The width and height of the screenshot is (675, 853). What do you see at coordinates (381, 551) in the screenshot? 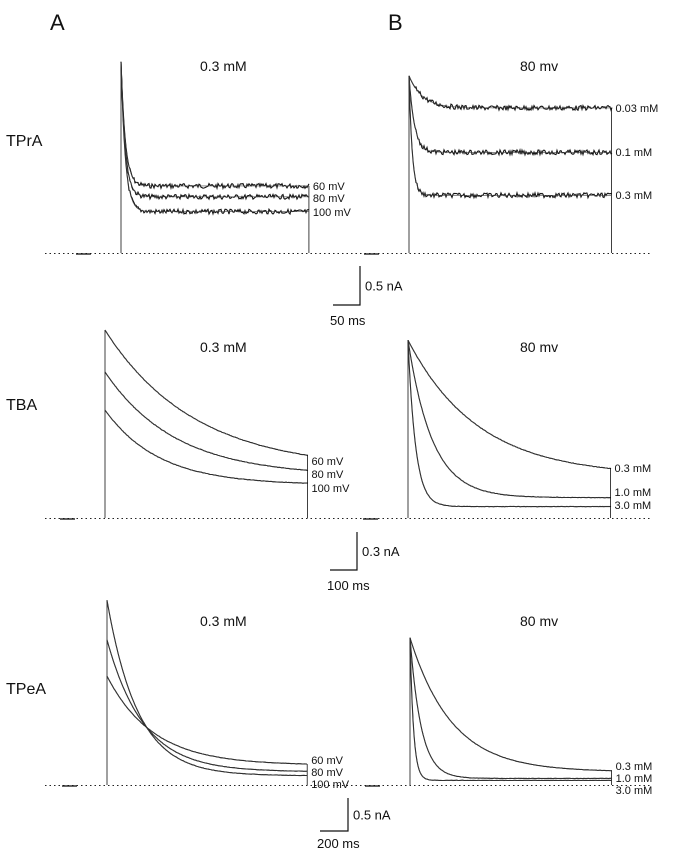
I see `scale-bar-current: 0.3 nA` at bounding box center [381, 551].